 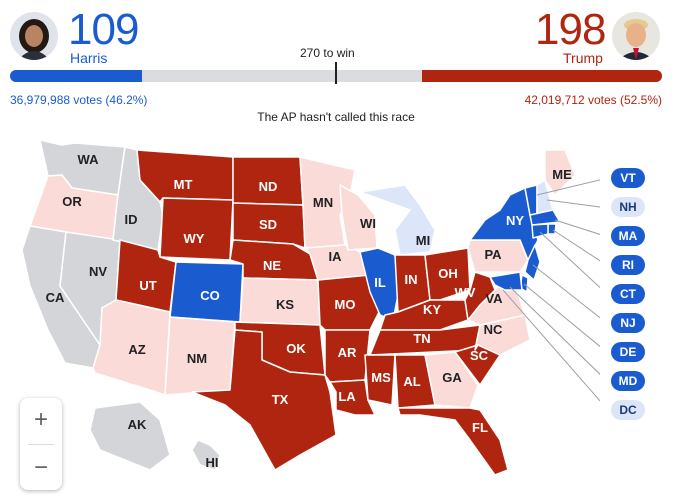 I want to click on state-label-MT: MT, so click(x=183, y=184).